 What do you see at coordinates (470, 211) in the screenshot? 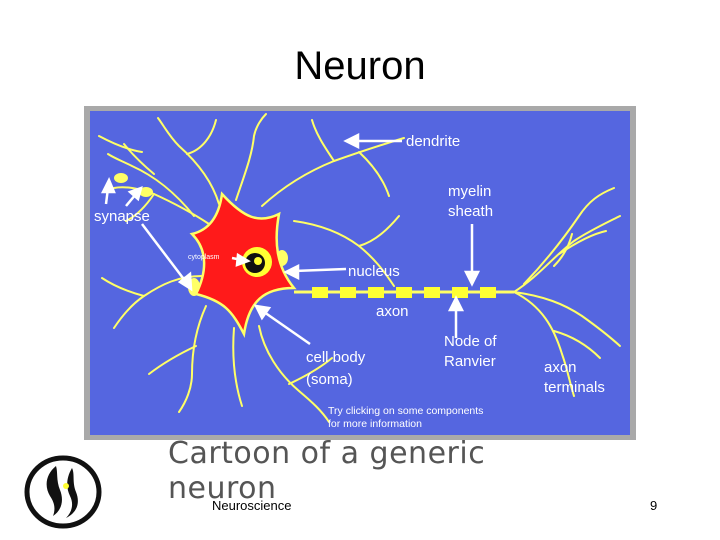
I see `label-myelin-line2: sheath` at bounding box center [470, 211].